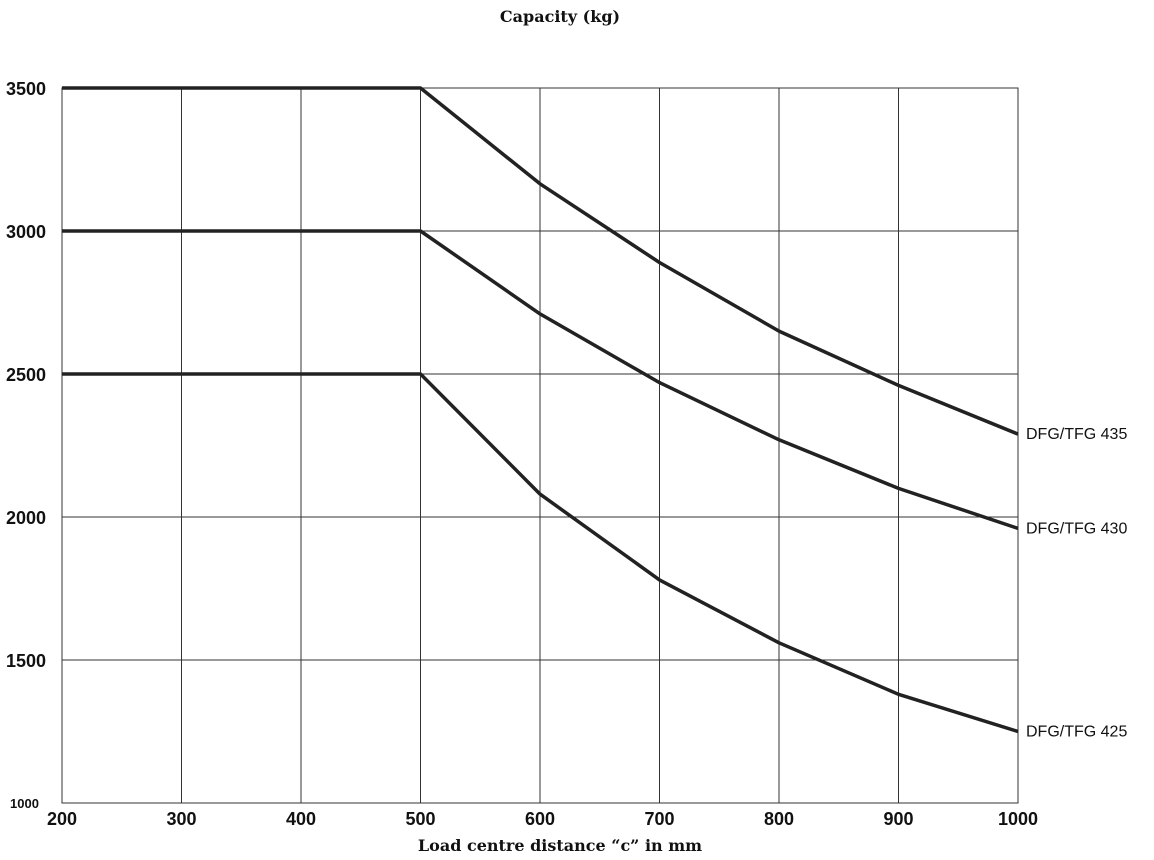 The height and width of the screenshot is (860, 1154). What do you see at coordinates (26, 518) in the screenshot?
I see `y-tick-label: 2000` at bounding box center [26, 518].